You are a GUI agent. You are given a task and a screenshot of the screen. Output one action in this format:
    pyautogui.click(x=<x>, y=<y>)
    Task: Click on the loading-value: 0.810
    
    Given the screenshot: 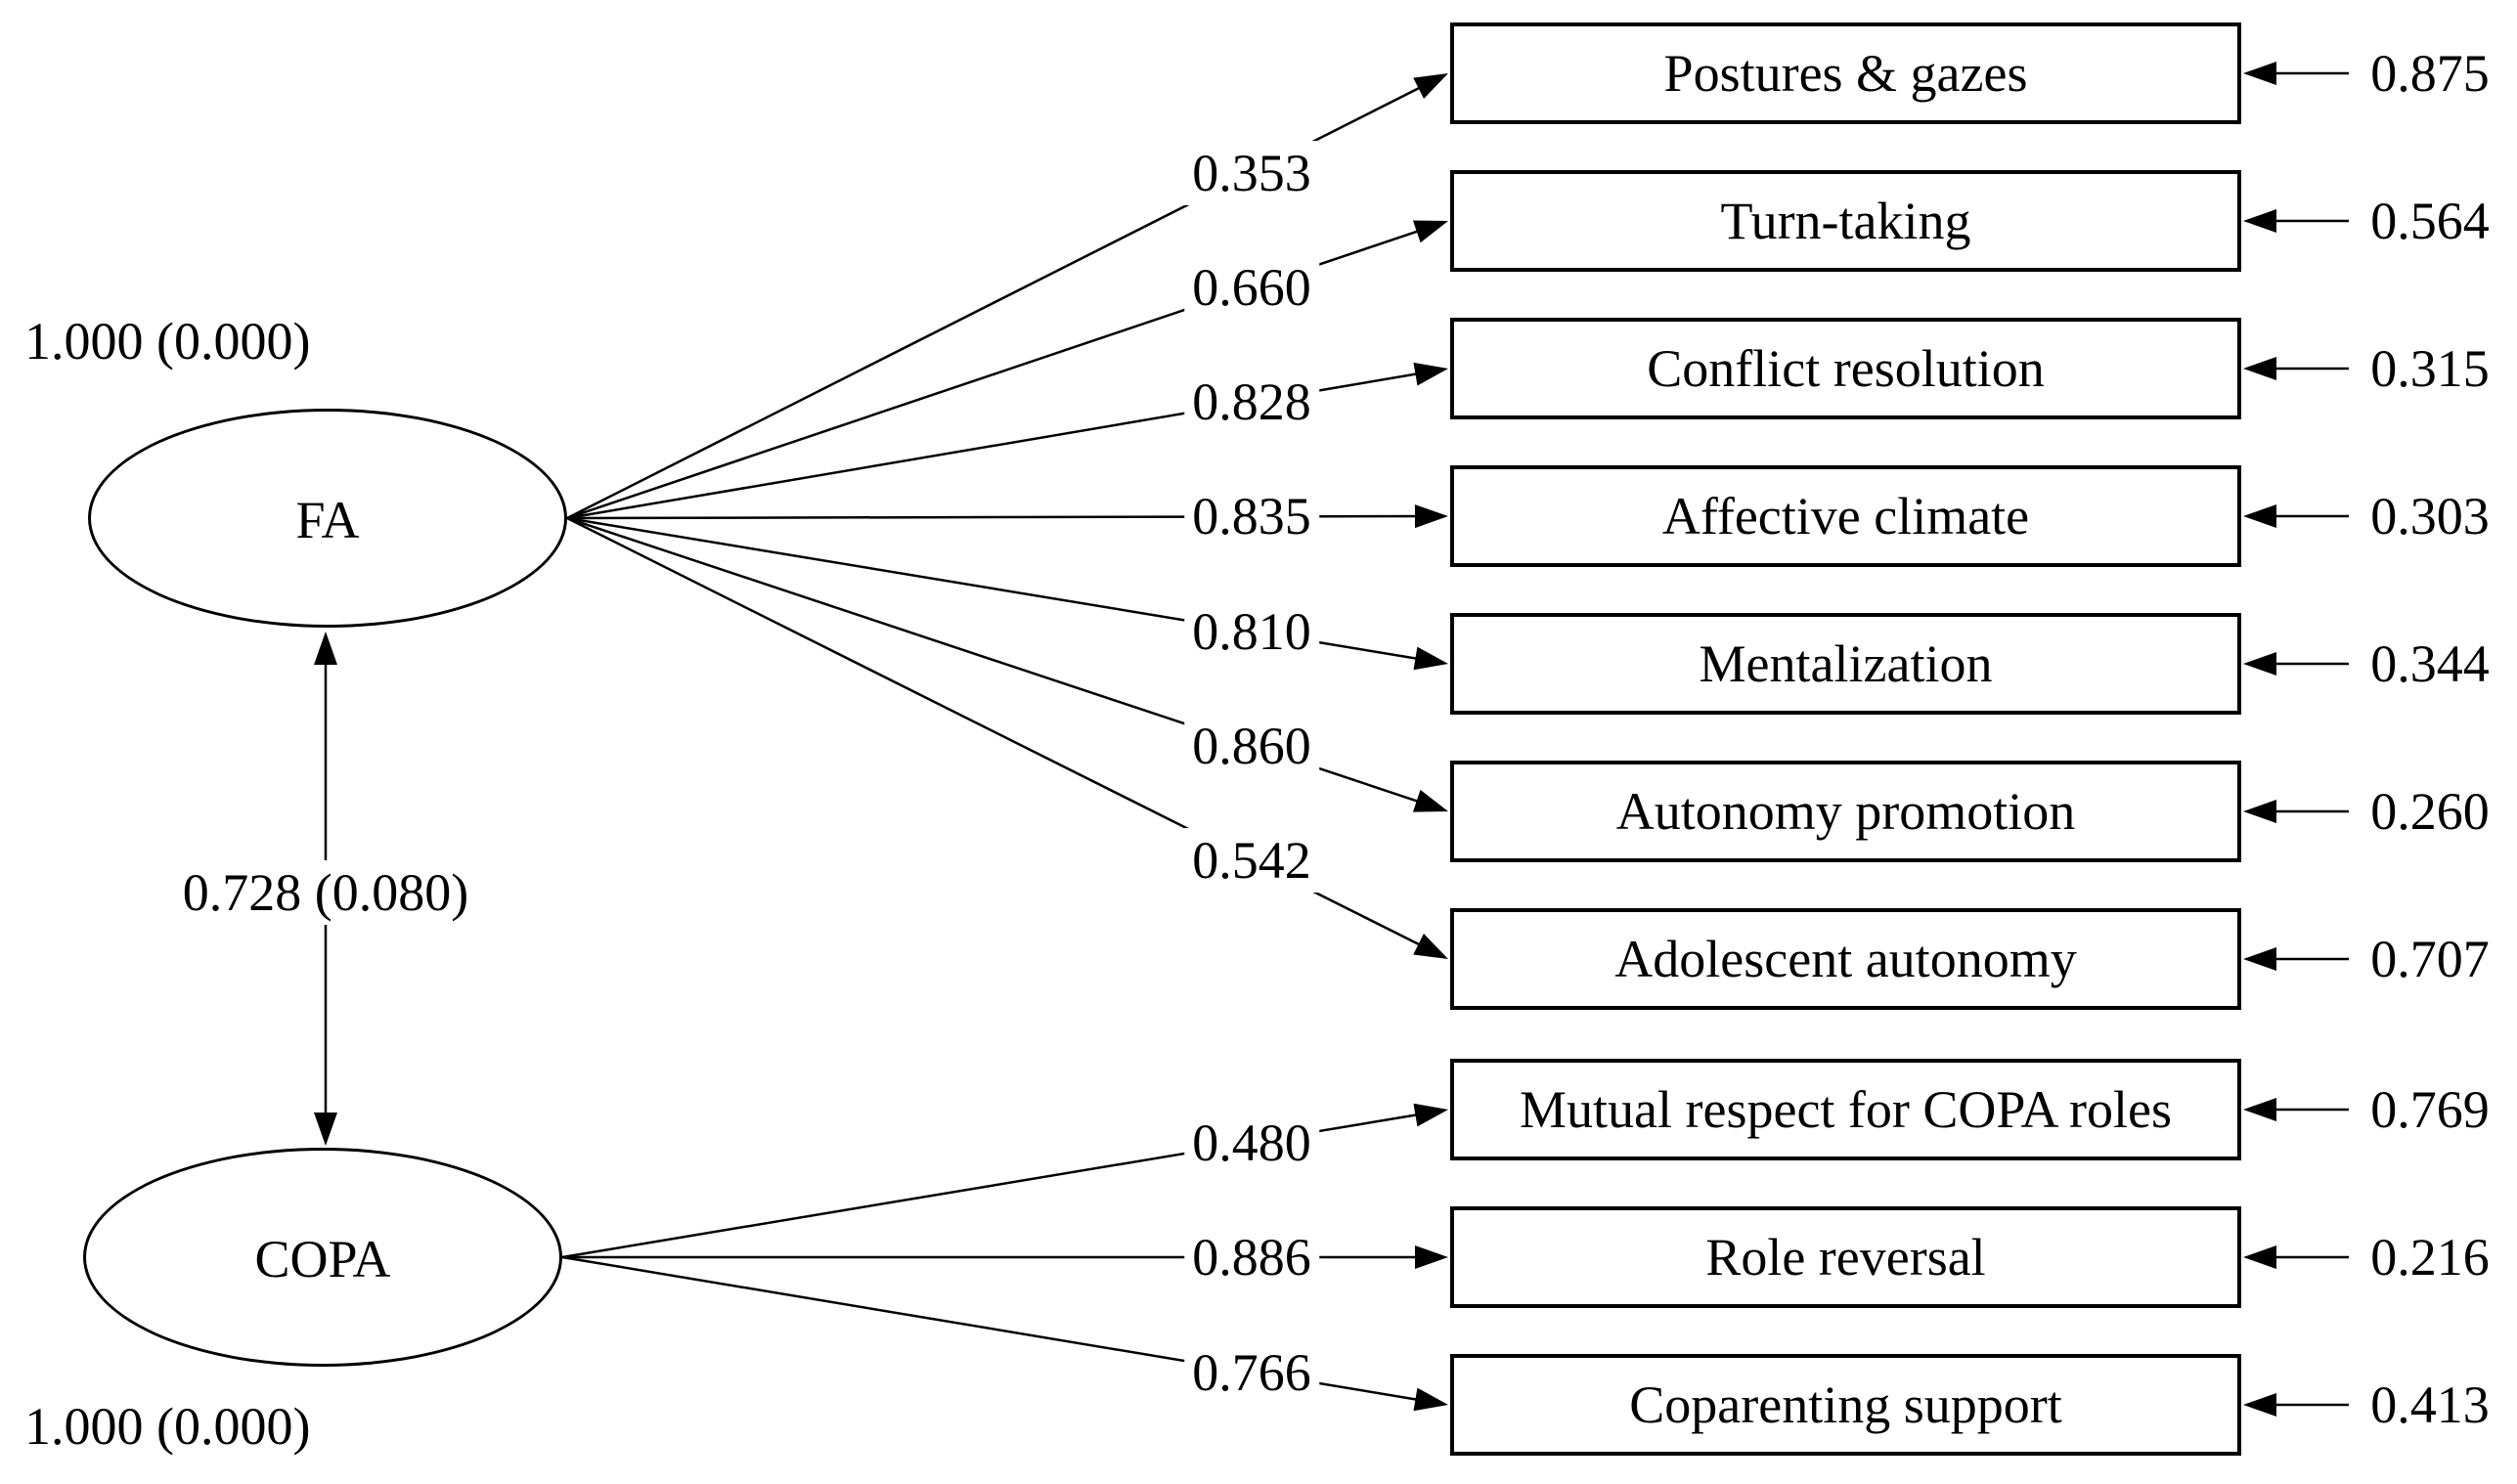 What is the action you would take?
    pyautogui.click(x=1252, y=631)
    